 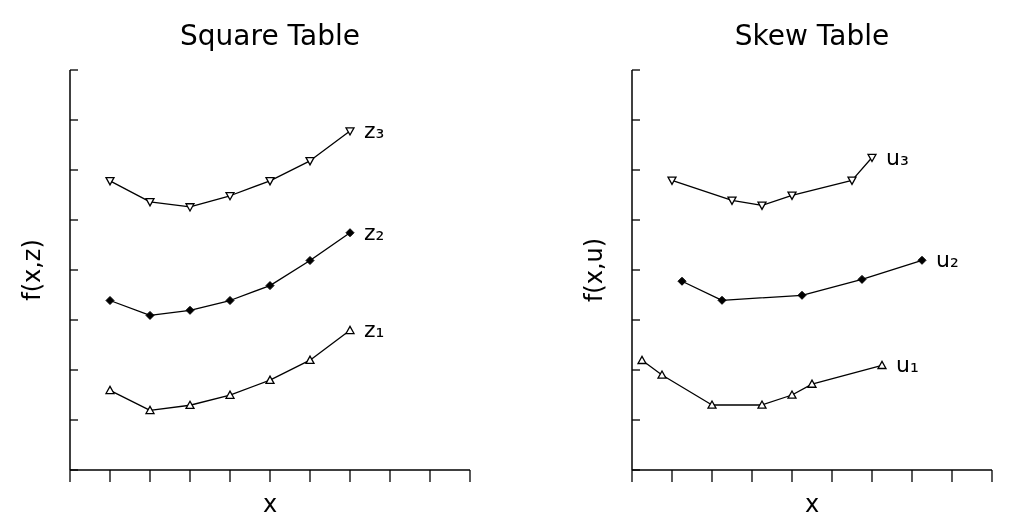 What do you see at coordinates (374, 330) in the screenshot?
I see `series-label: z₁` at bounding box center [374, 330].